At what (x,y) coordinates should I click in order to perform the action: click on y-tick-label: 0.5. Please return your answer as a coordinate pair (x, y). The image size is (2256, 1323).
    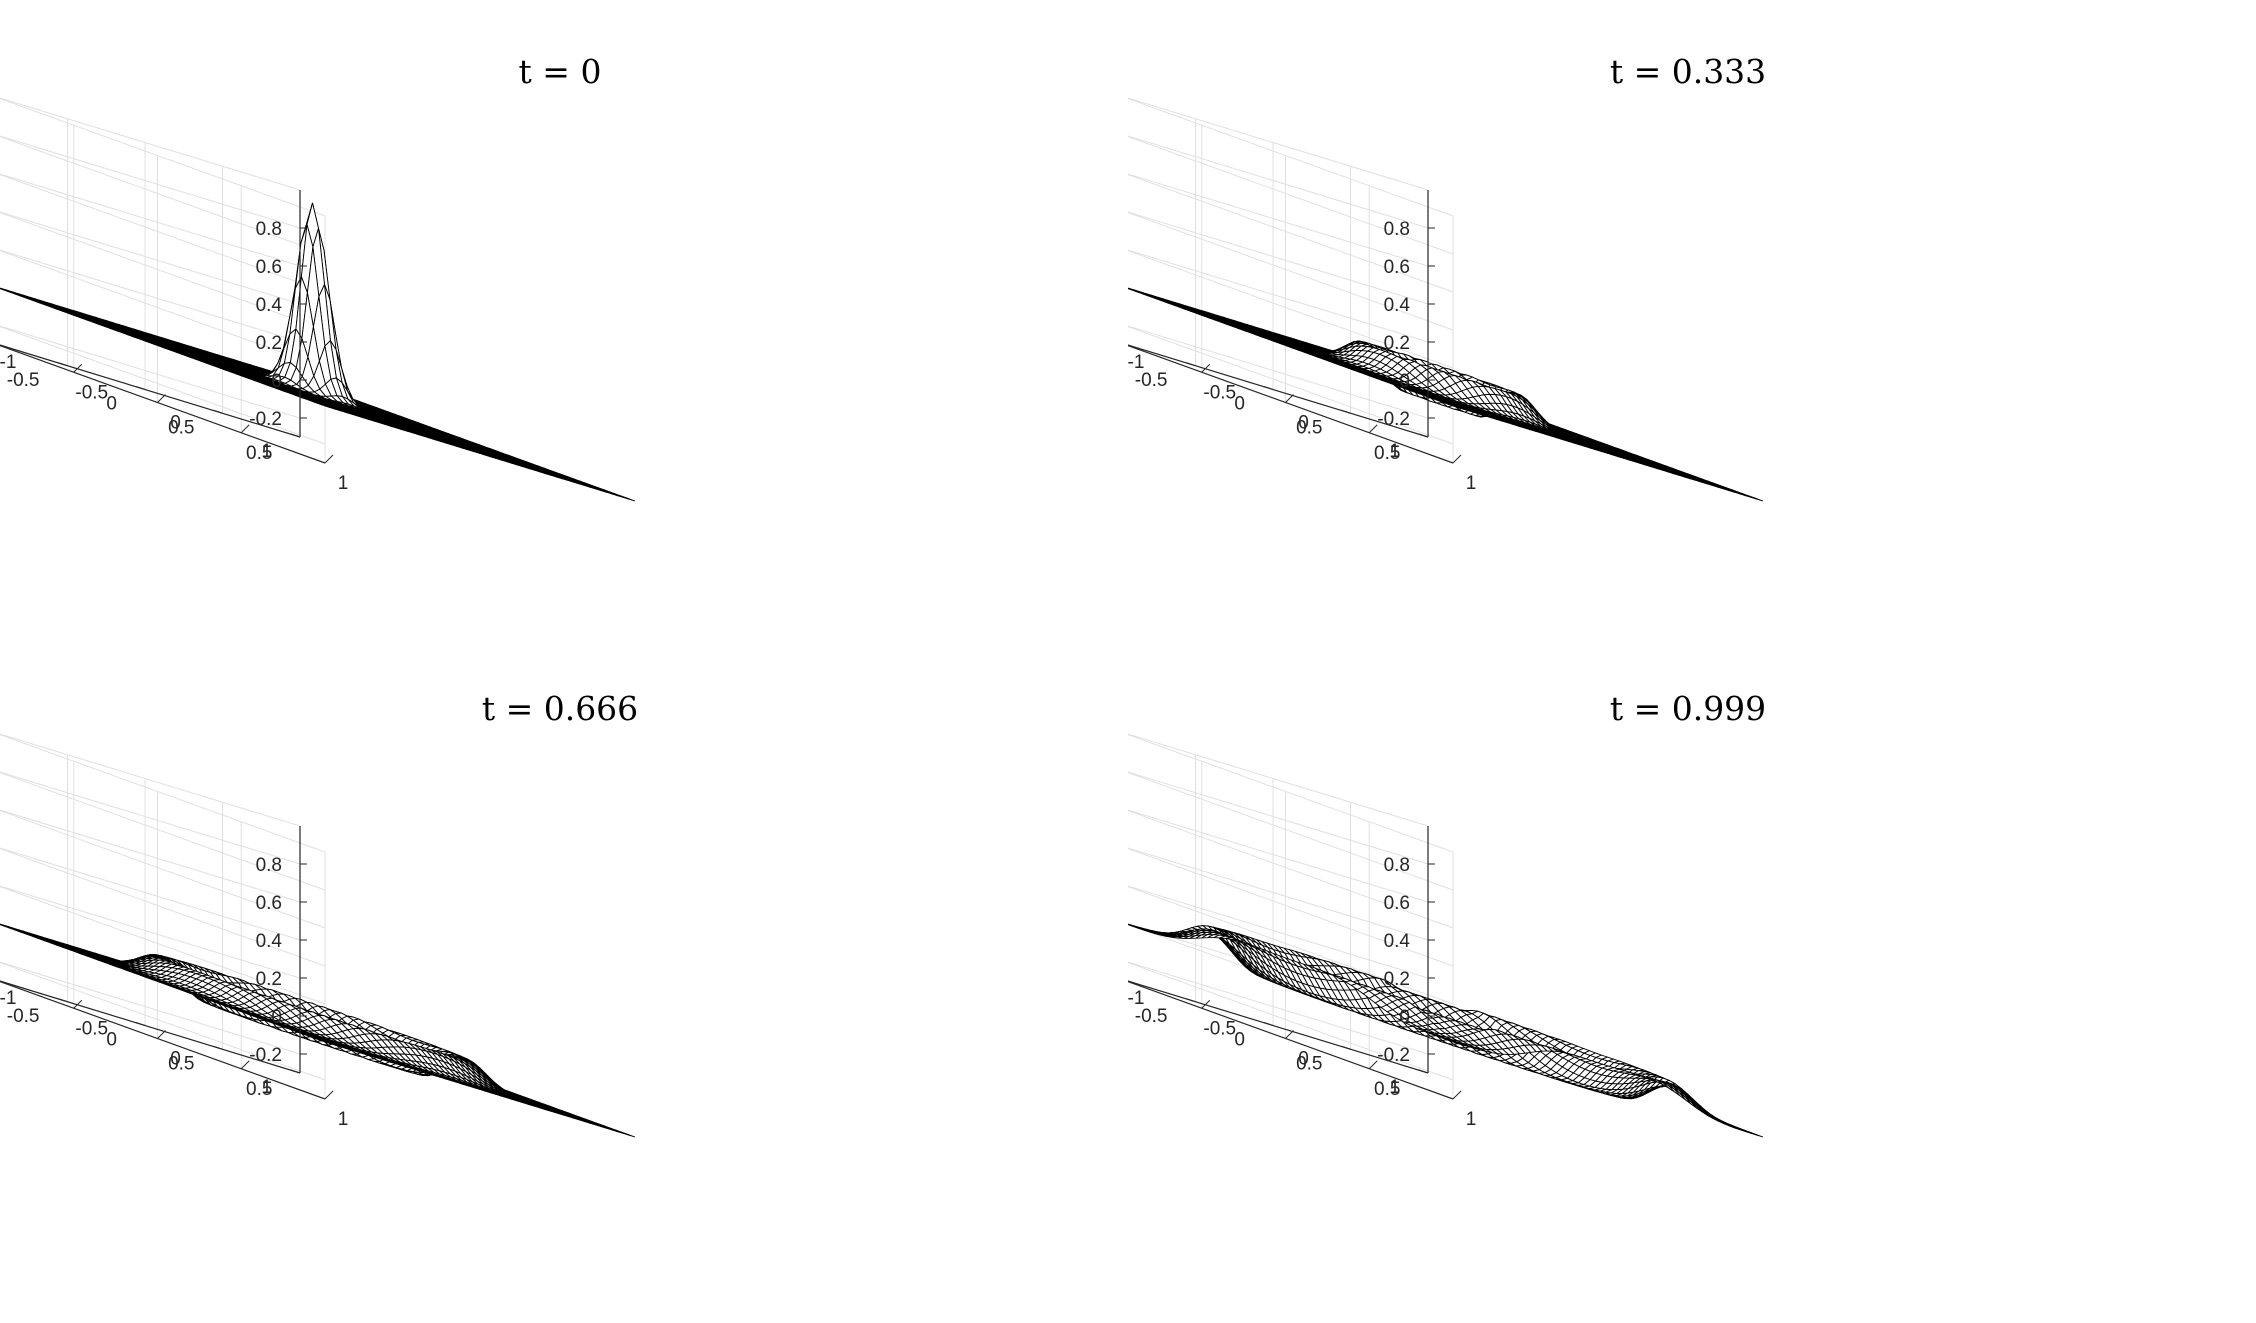
    Looking at the image, I should click on (181, 427).